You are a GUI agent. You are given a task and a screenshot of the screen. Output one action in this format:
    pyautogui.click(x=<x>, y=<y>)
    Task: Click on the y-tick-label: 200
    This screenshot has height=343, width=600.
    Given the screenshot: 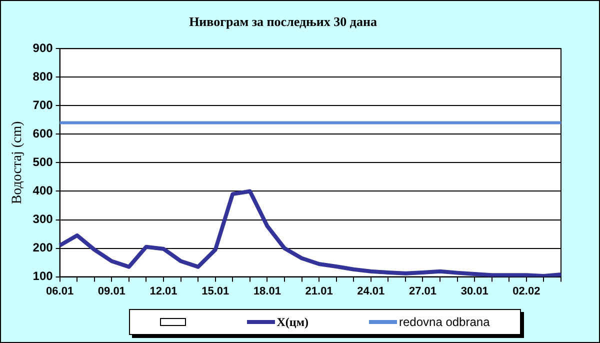 What is the action you would take?
    pyautogui.click(x=43, y=247)
    